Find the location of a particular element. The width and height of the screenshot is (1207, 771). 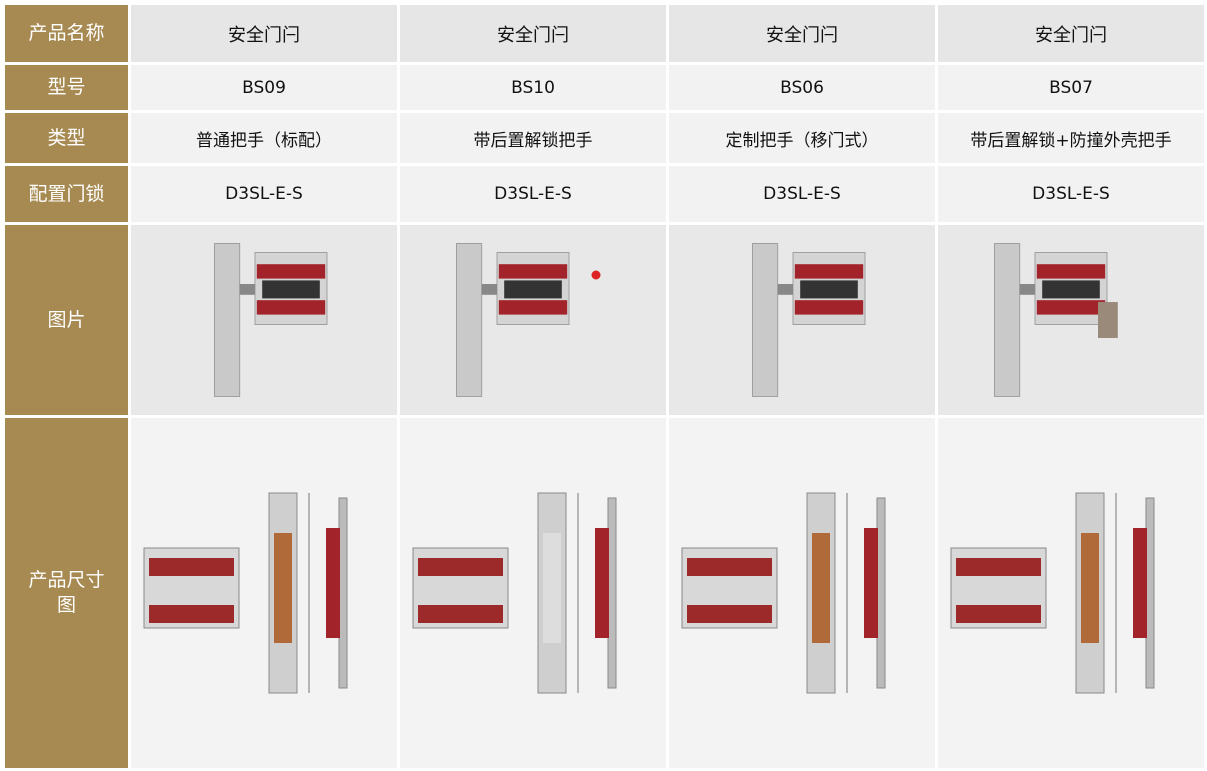

row-header: 类型 is located at coordinates (66, 138).